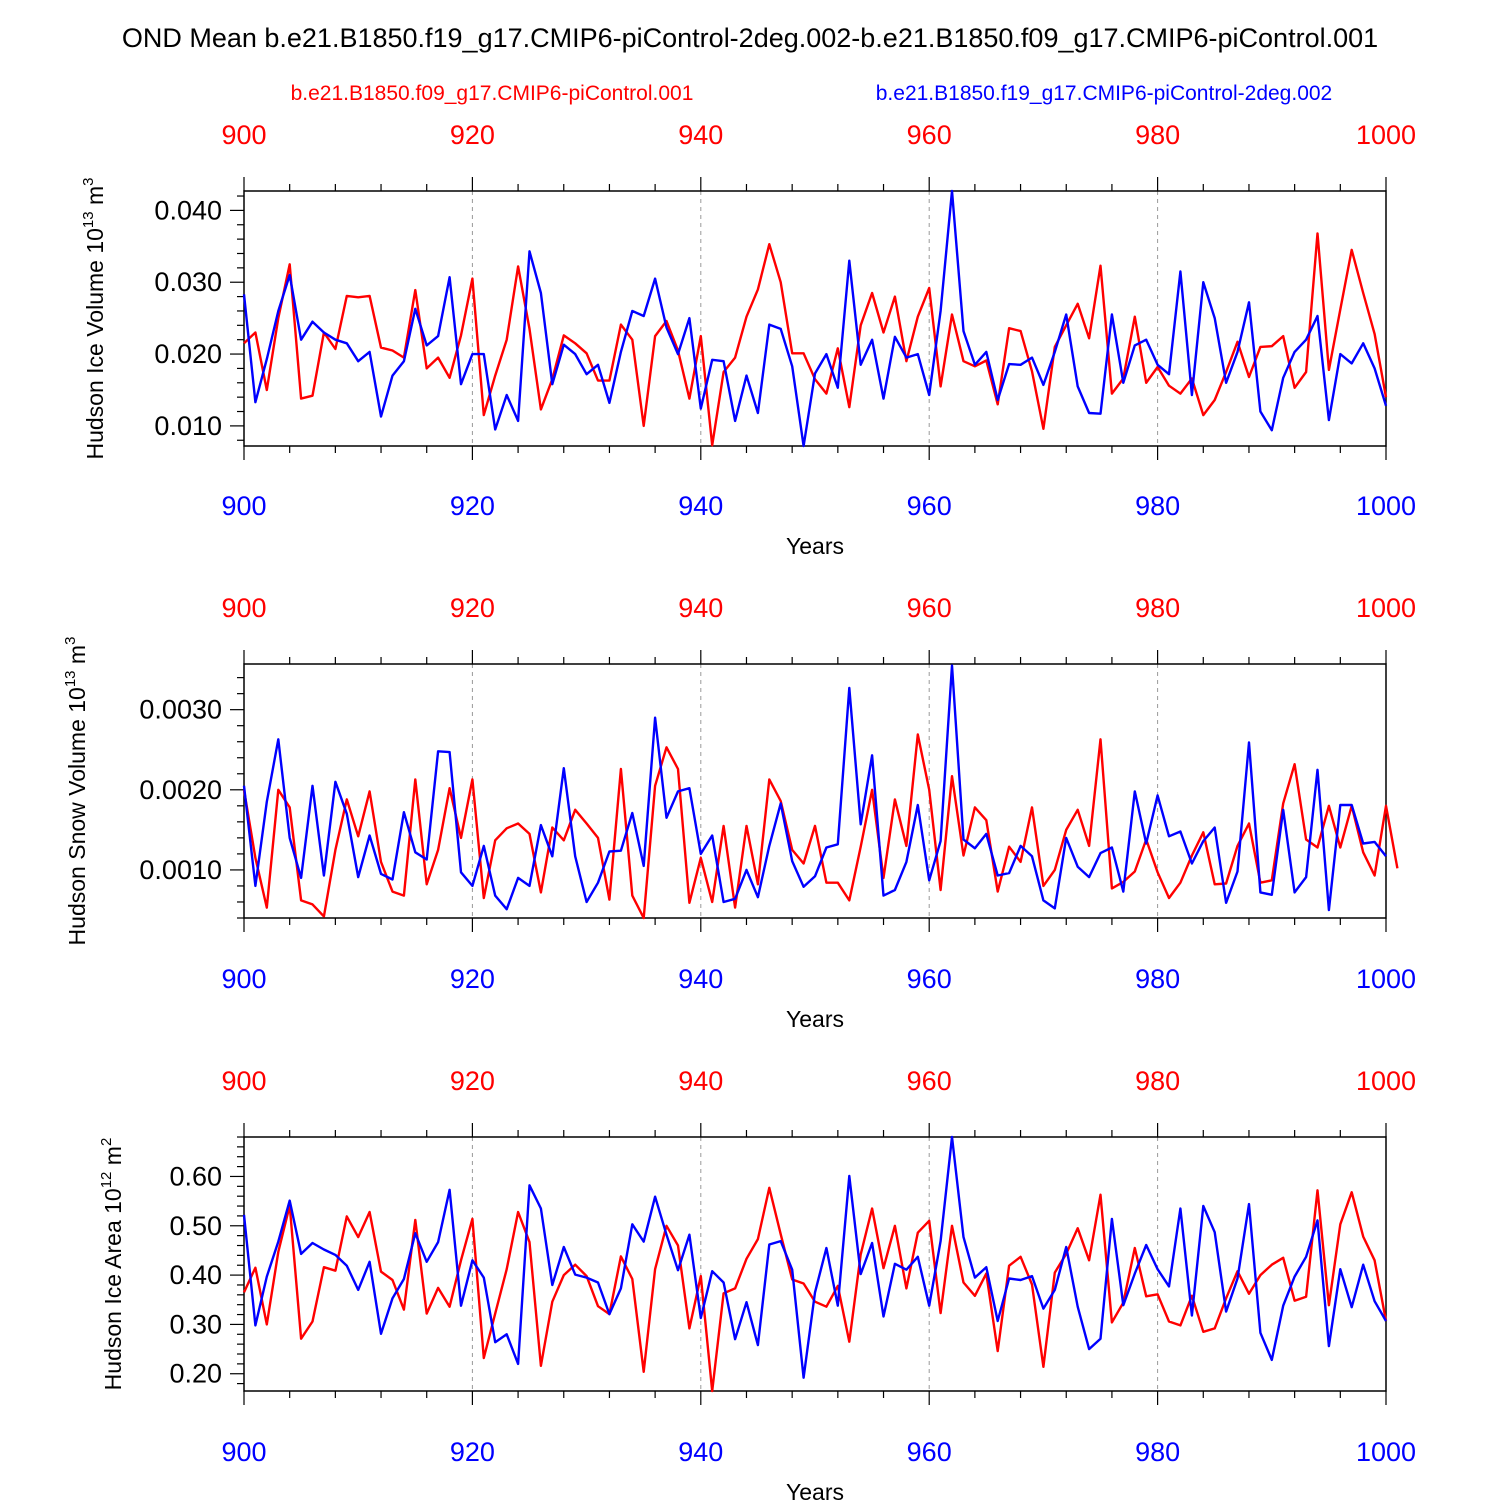 The height and width of the screenshot is (1500, 1500). Describe the element at coordinates (106, 1142) in the screenshot. I see `y-axis-title-unit-exponent: 2` at that location.